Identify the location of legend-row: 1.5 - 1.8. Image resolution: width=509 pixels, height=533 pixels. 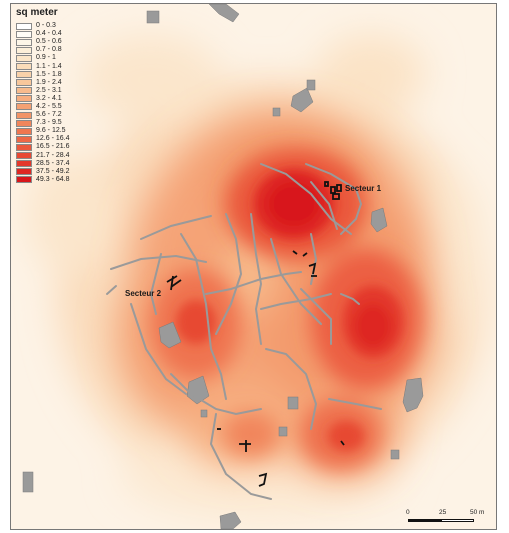
(62, 75).